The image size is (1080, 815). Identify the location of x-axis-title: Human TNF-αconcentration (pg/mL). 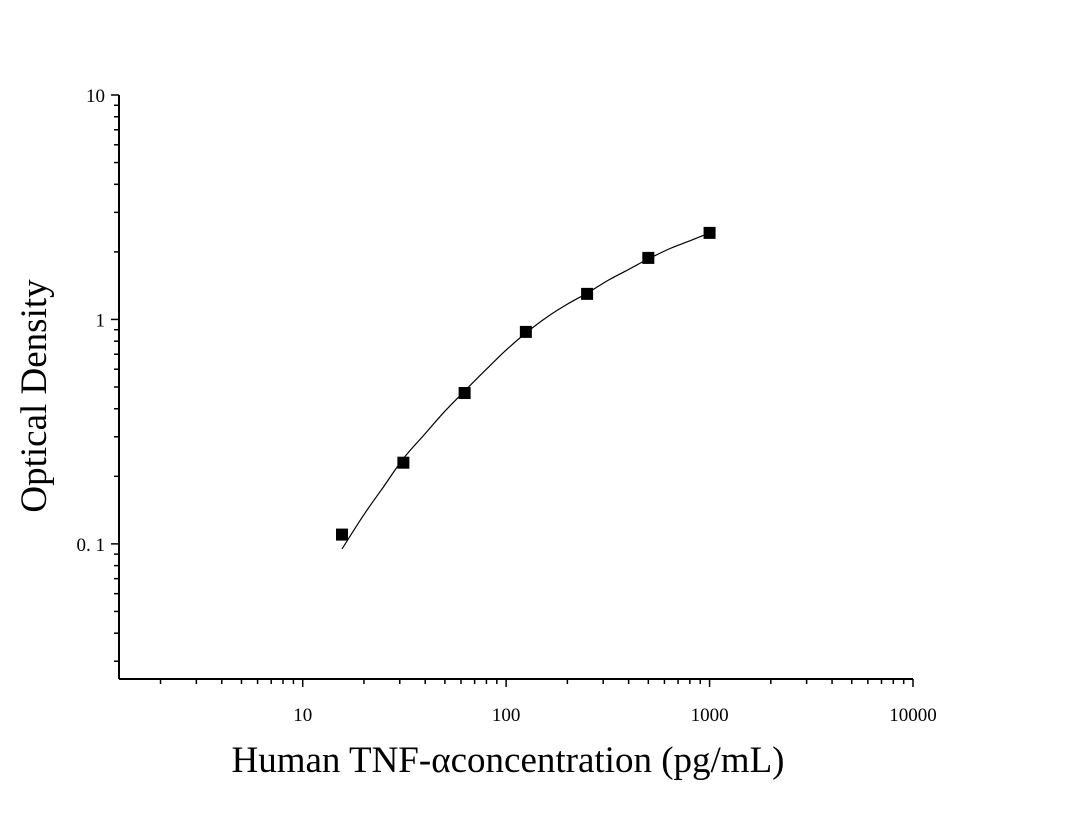
(507, 760).